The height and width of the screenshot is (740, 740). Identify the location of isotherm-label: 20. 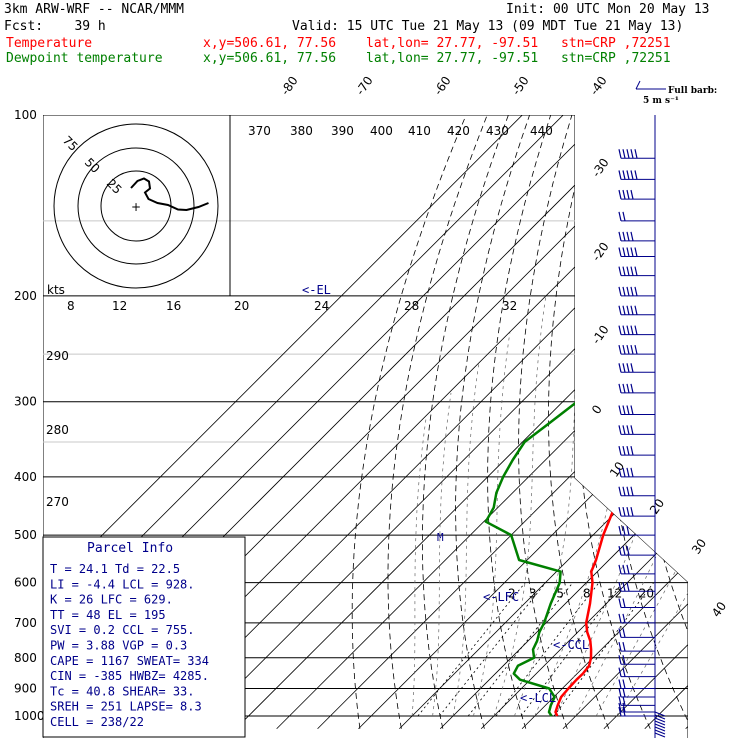
(657, 506).